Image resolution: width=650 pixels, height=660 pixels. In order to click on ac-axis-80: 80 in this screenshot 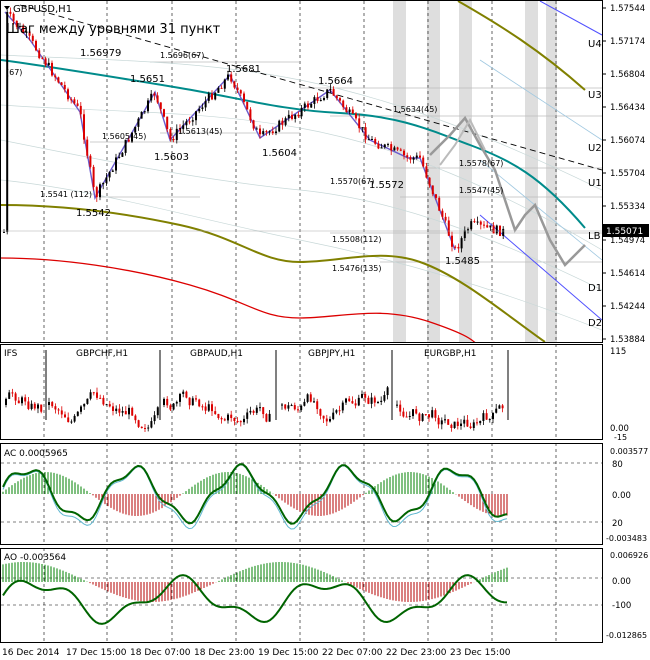, I will do `click(617, 465)`.